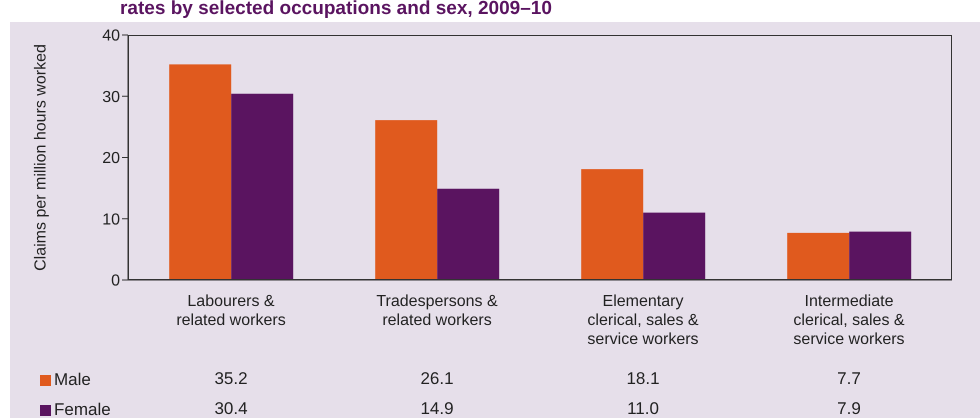 The width and height of the screenshot is (980, 418). What do you see at coordinates (111, 97) in the screenshot?
I see `y-tick-label: 30` at bounding box center [111, 97].